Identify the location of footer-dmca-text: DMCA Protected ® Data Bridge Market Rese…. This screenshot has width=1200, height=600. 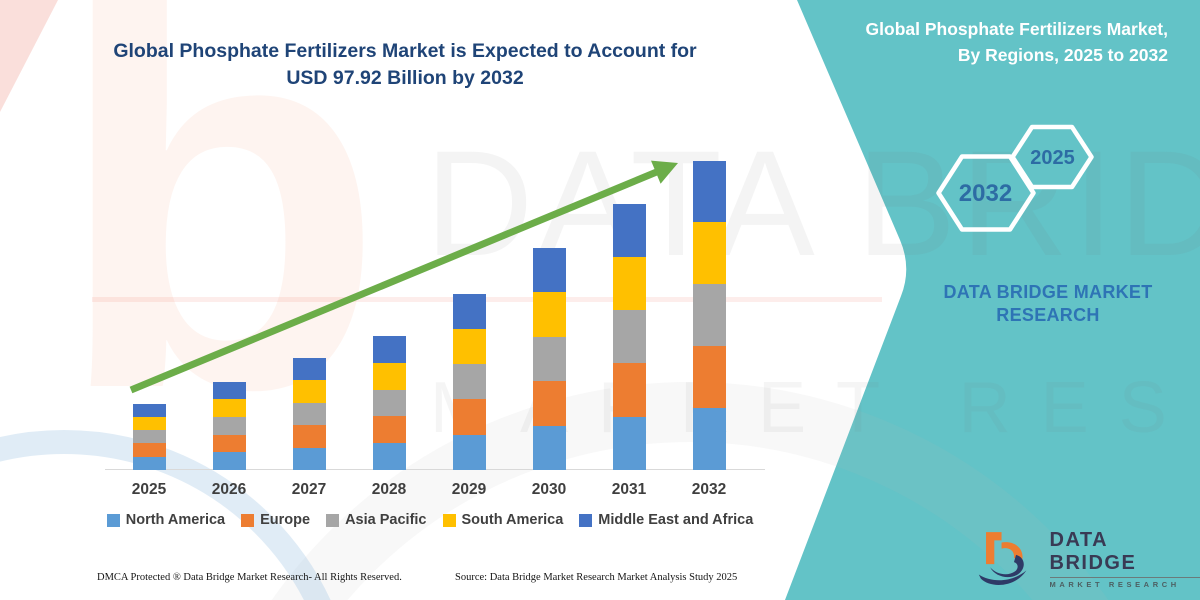
(249, 577).